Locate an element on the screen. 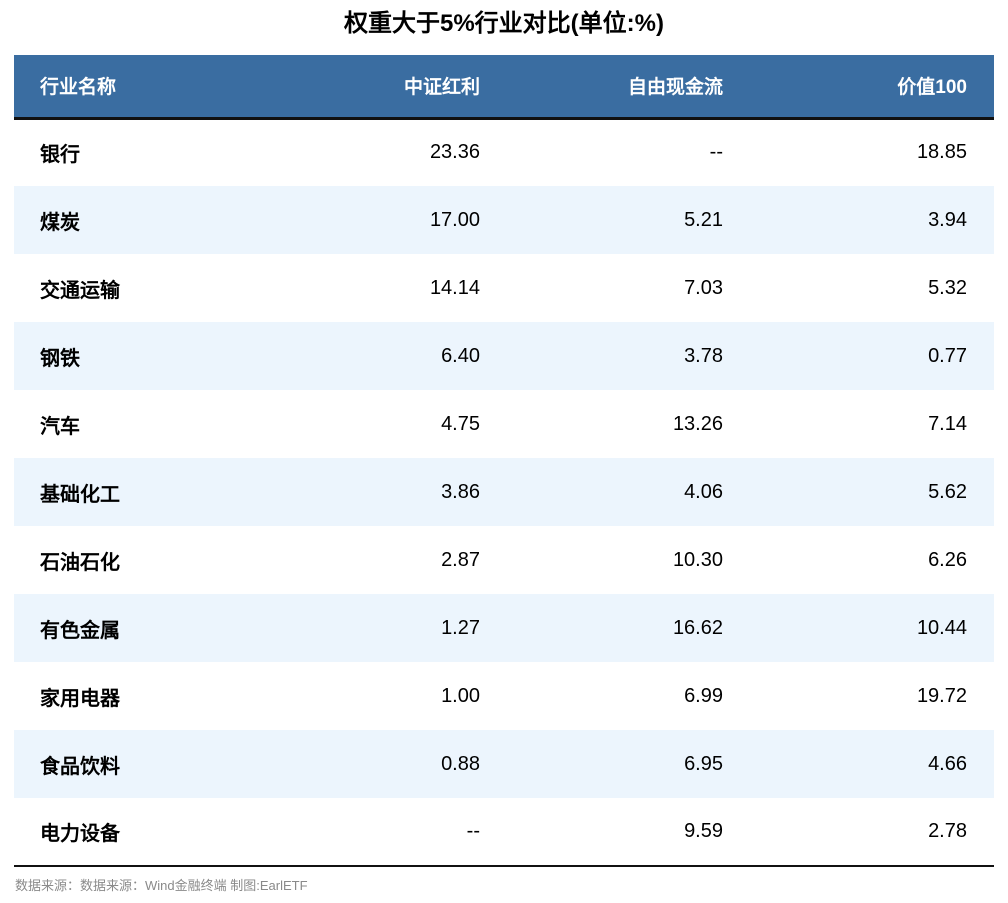 The height and width of the screenshot is (903, 1008). value-cell: 13.26 is located at coordinates (697, 423).